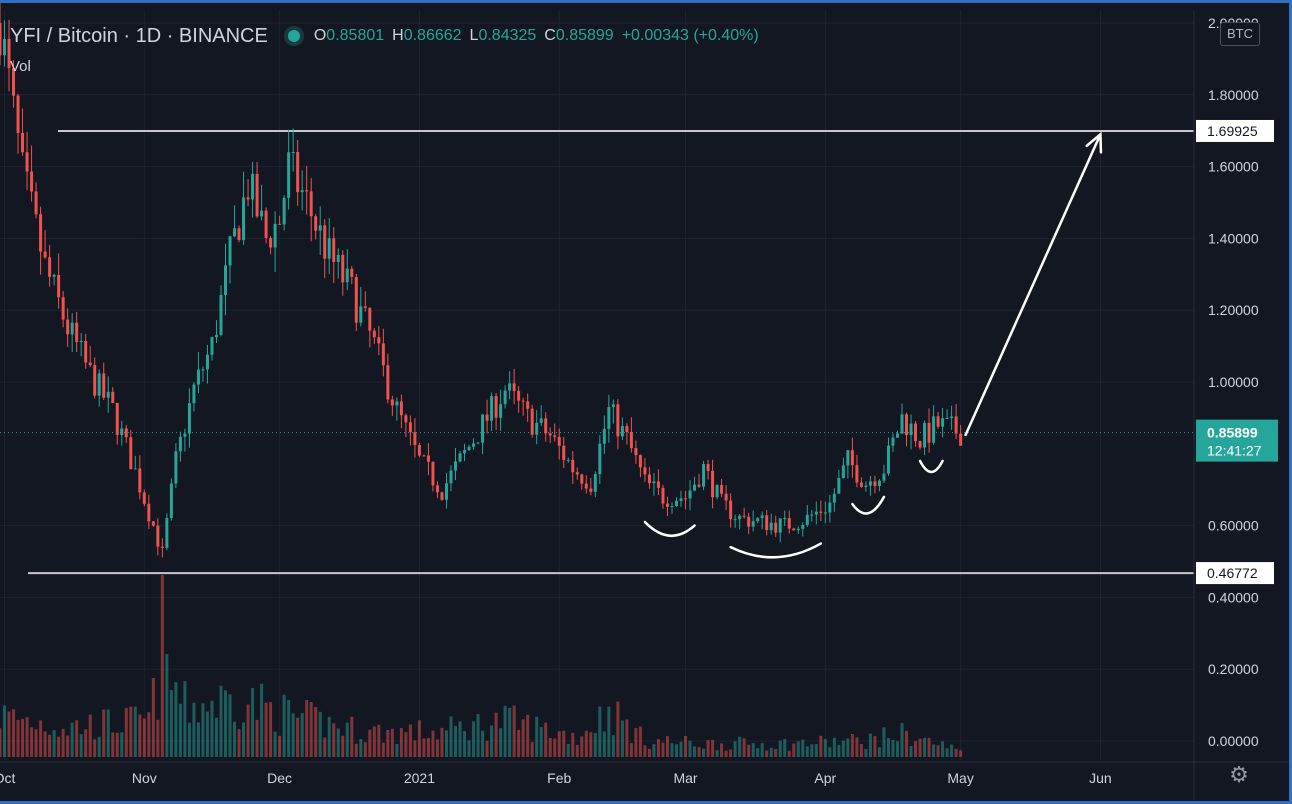  Describe the element at coordinates (20, 66) in the screenshot. I see `volume-label: Vol` at that location.